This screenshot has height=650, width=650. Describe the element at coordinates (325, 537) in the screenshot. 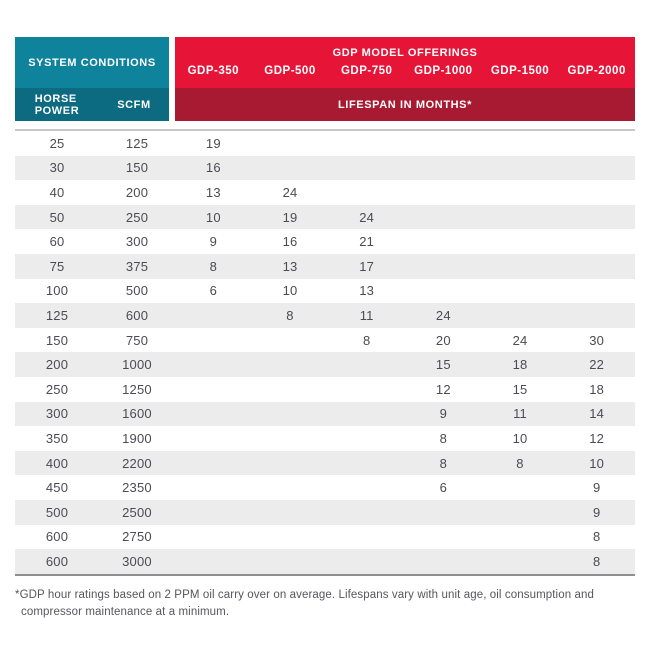

I see `table-row: 600 2750 8` at that location.